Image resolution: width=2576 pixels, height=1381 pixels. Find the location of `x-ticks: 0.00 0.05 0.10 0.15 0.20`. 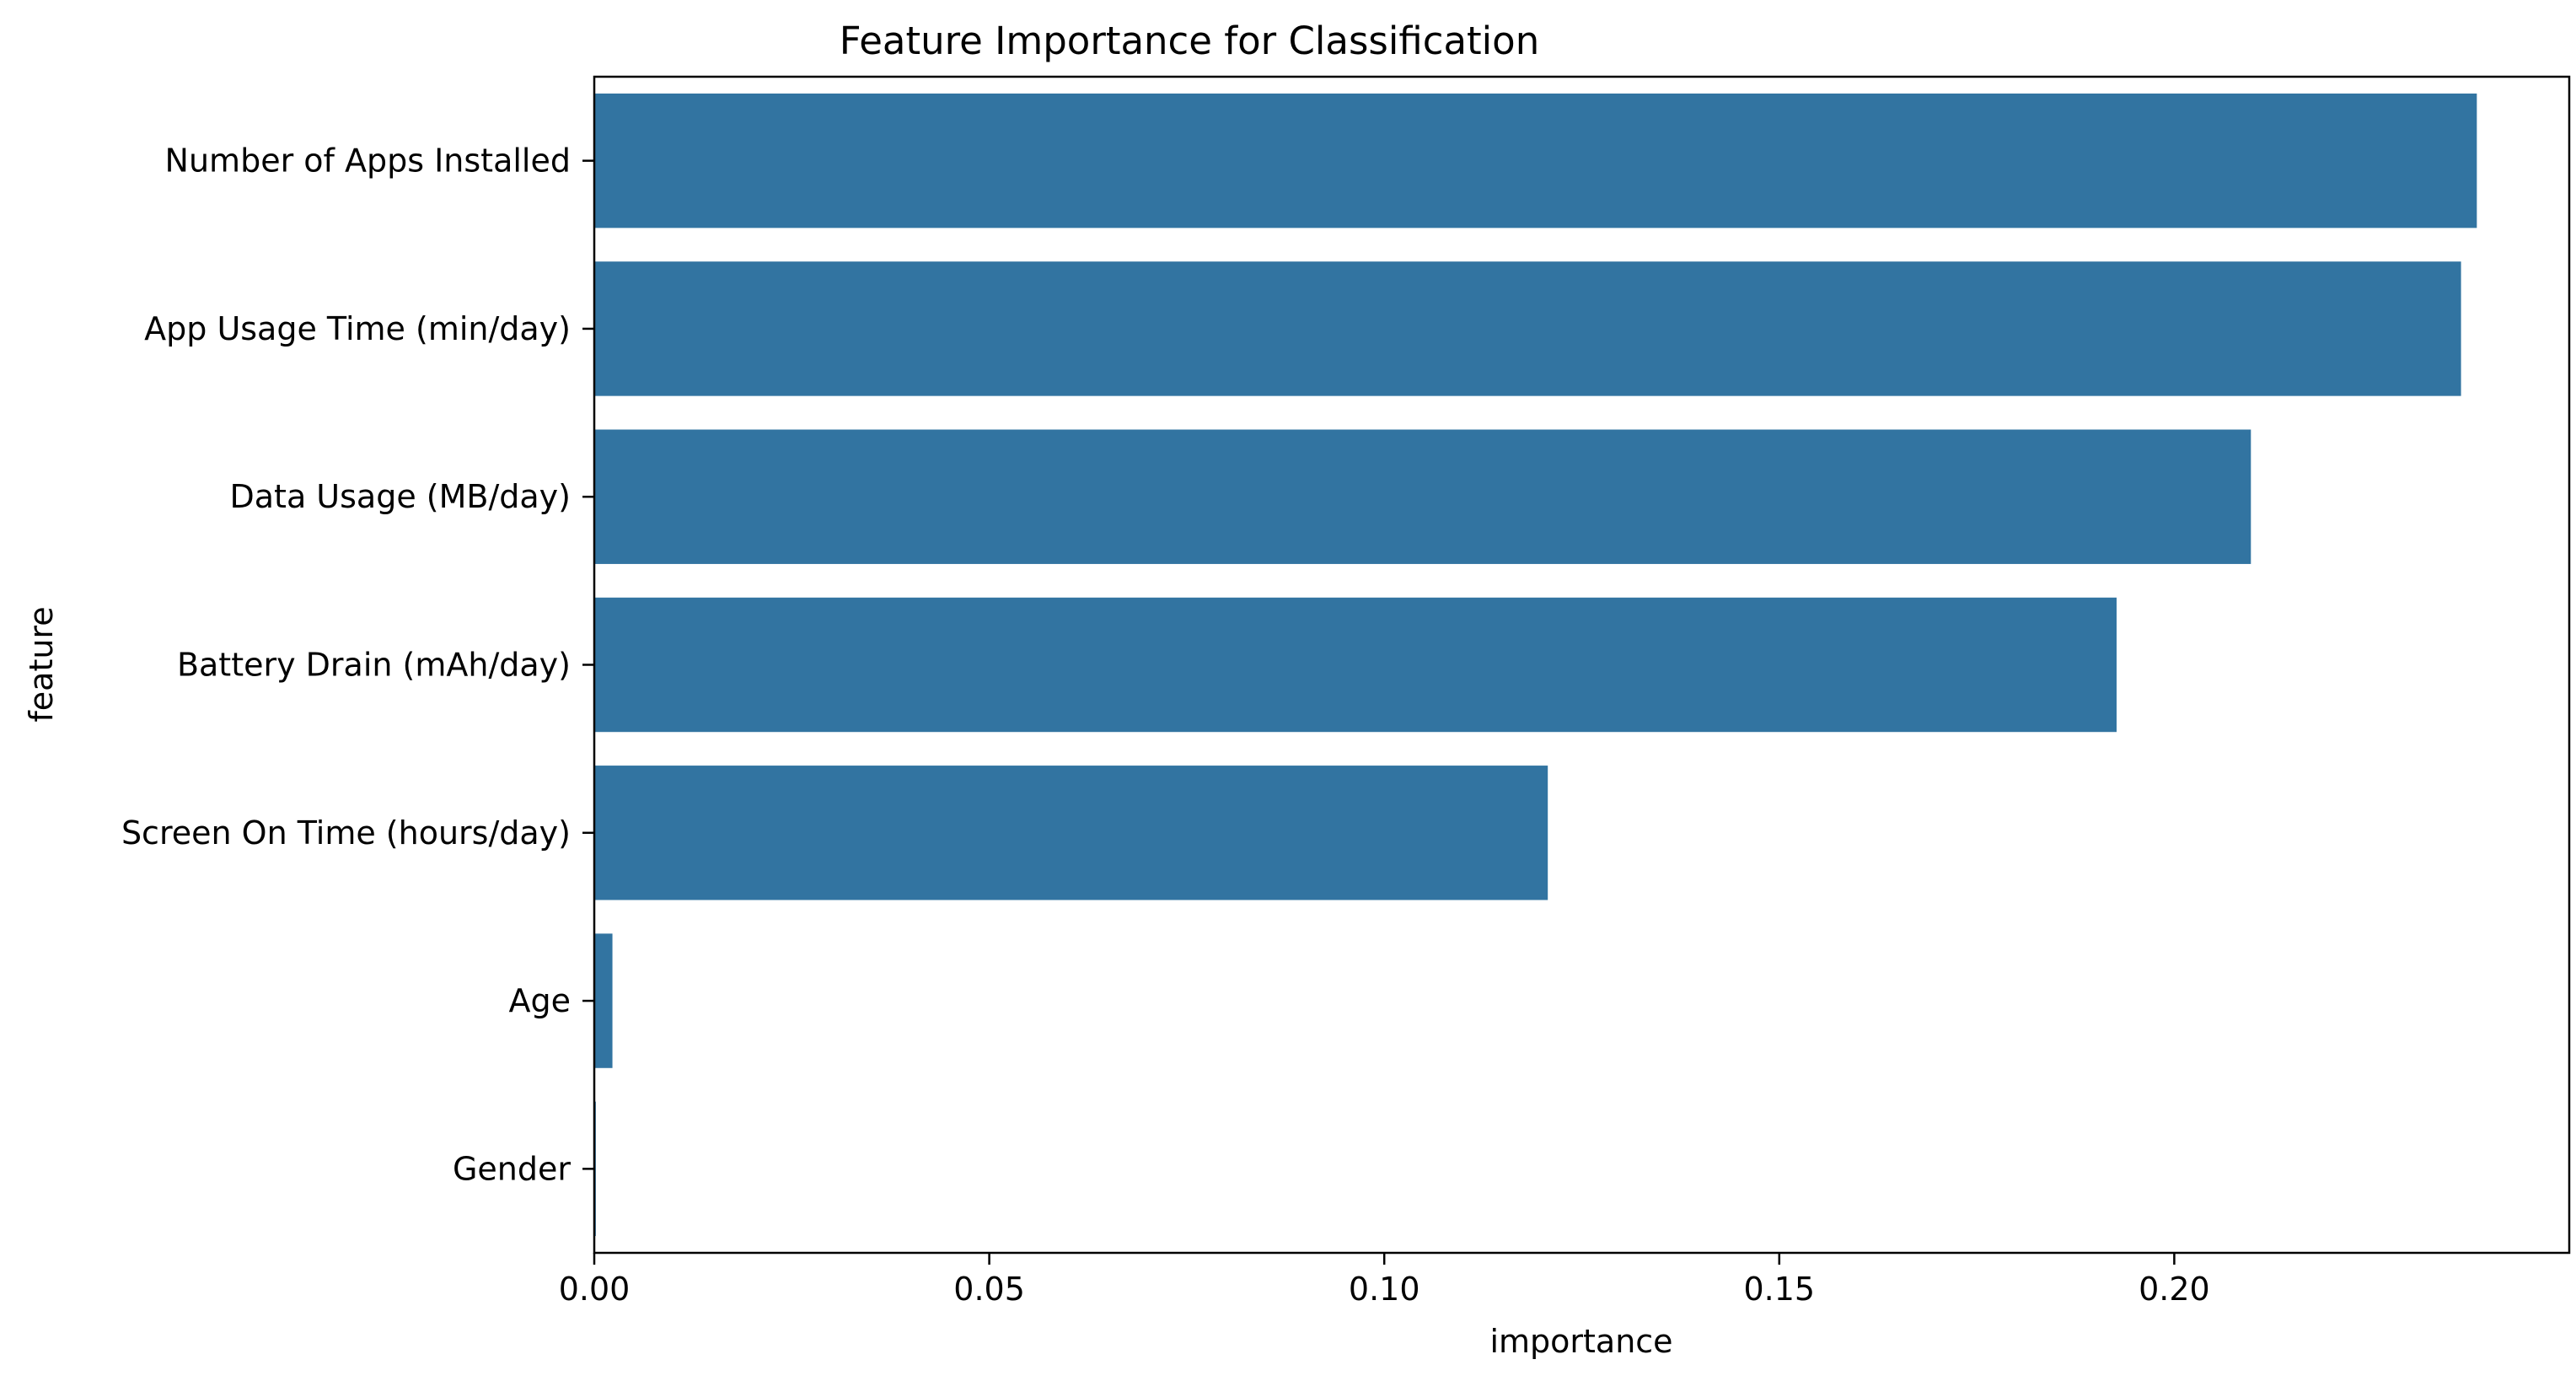

x-ticks: 0.00 0.05 0.10 0.15 0.20 is located at coordinates (1384, 1280).